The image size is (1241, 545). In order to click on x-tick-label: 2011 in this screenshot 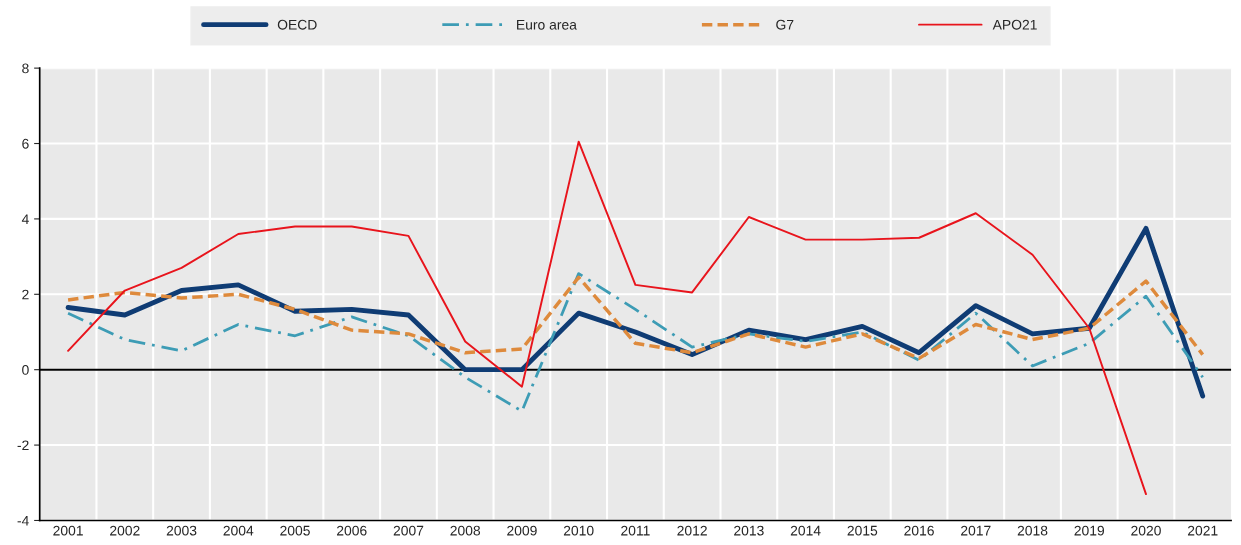, I will do `click(635, 530)`.